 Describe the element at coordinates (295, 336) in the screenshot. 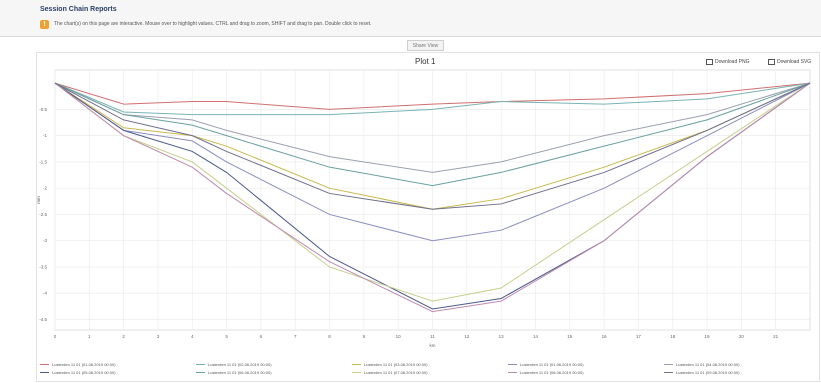

I see `x-tick-label: 7` at that location.